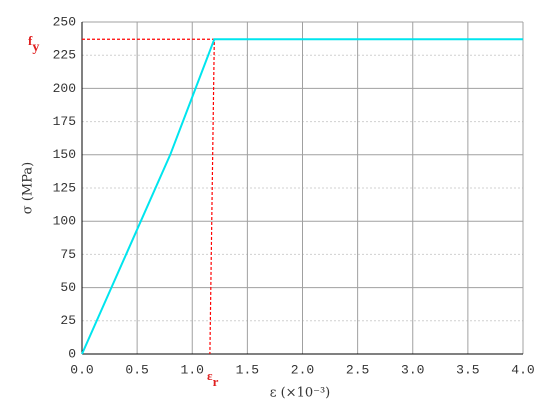  I want to click on y-tick-label: 175, so click(64, 121).